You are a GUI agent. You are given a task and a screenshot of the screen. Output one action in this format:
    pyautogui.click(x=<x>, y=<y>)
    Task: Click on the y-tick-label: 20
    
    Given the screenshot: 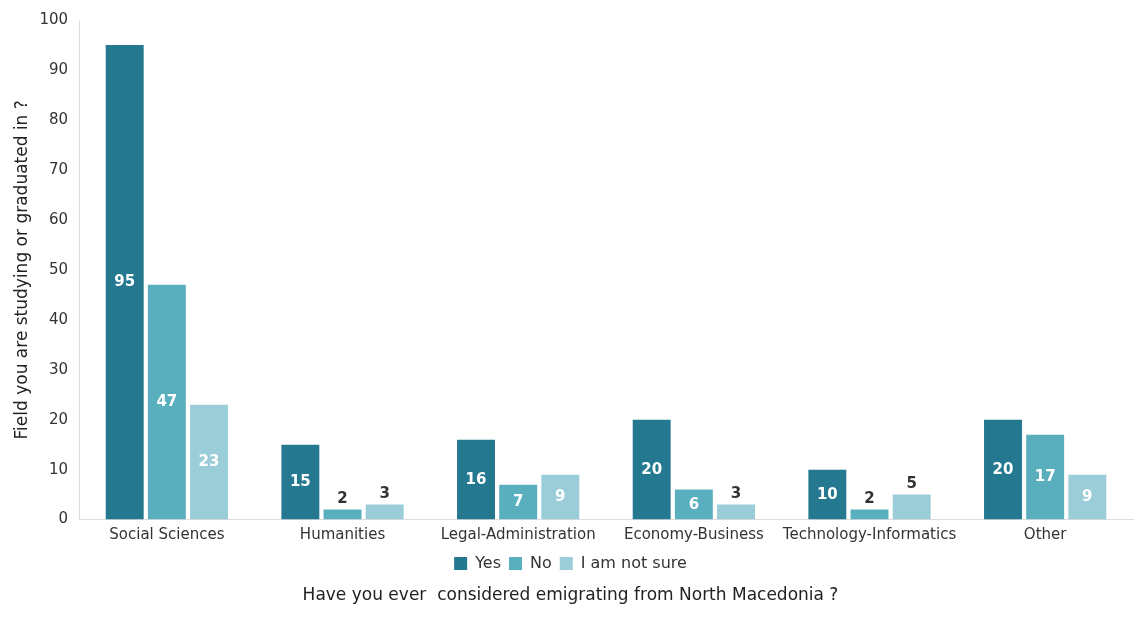 What is the action you would take?
    pyautogui.click(x=58, y=418)
    